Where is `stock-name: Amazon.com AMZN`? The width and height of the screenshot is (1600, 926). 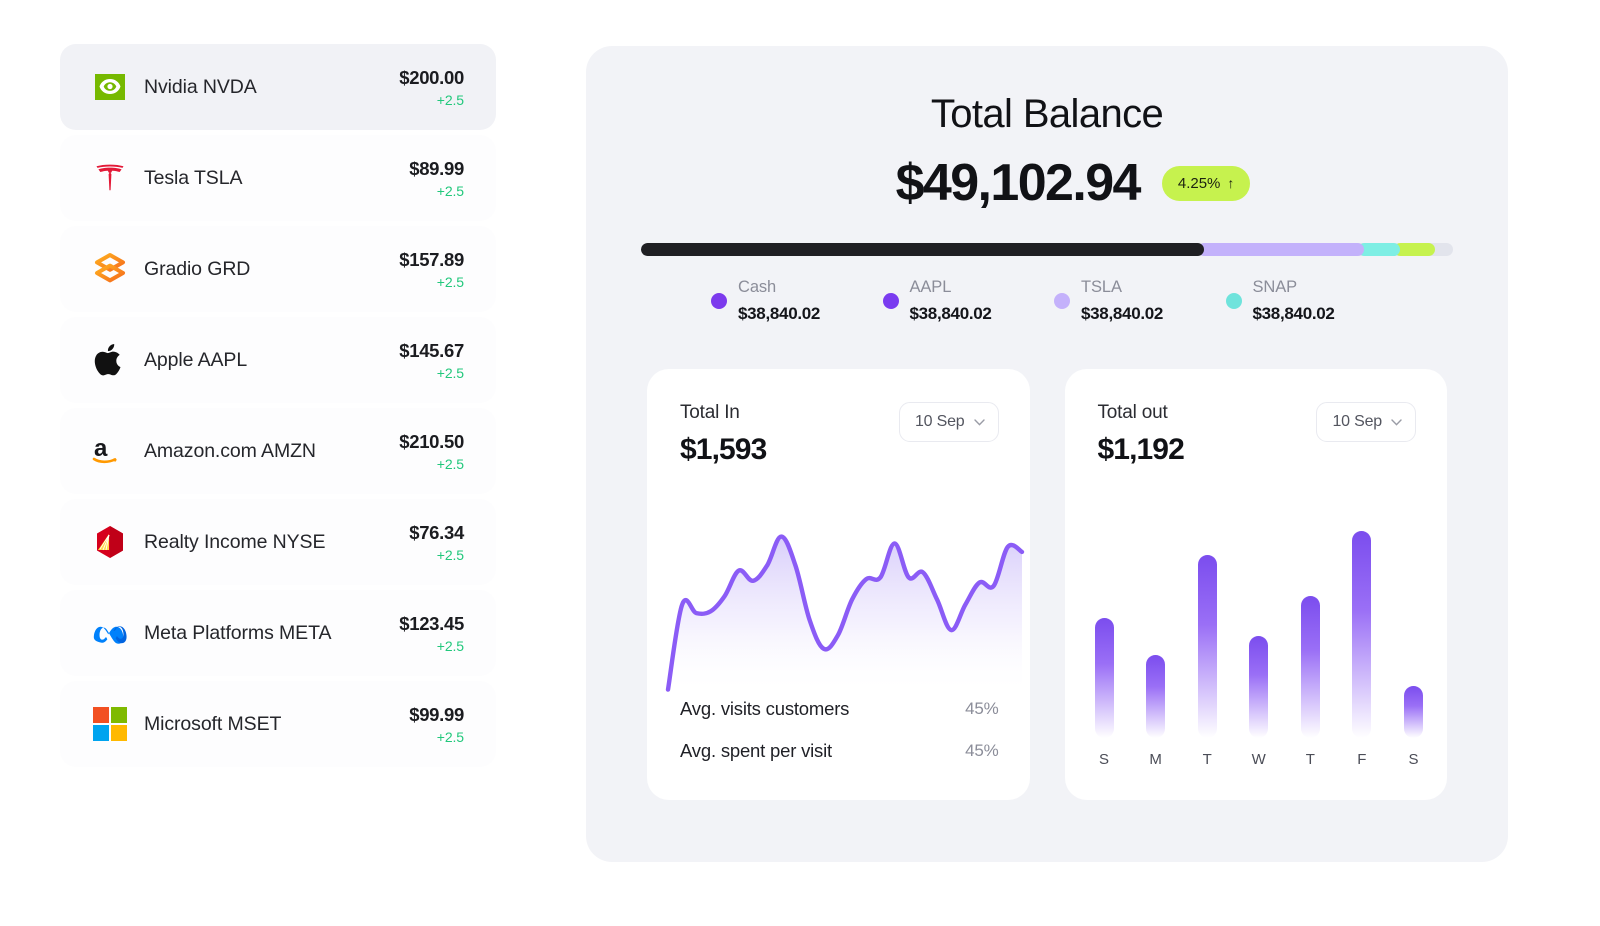
stock-name: Amazon.com AMZN is located at coordinates (230, 450).